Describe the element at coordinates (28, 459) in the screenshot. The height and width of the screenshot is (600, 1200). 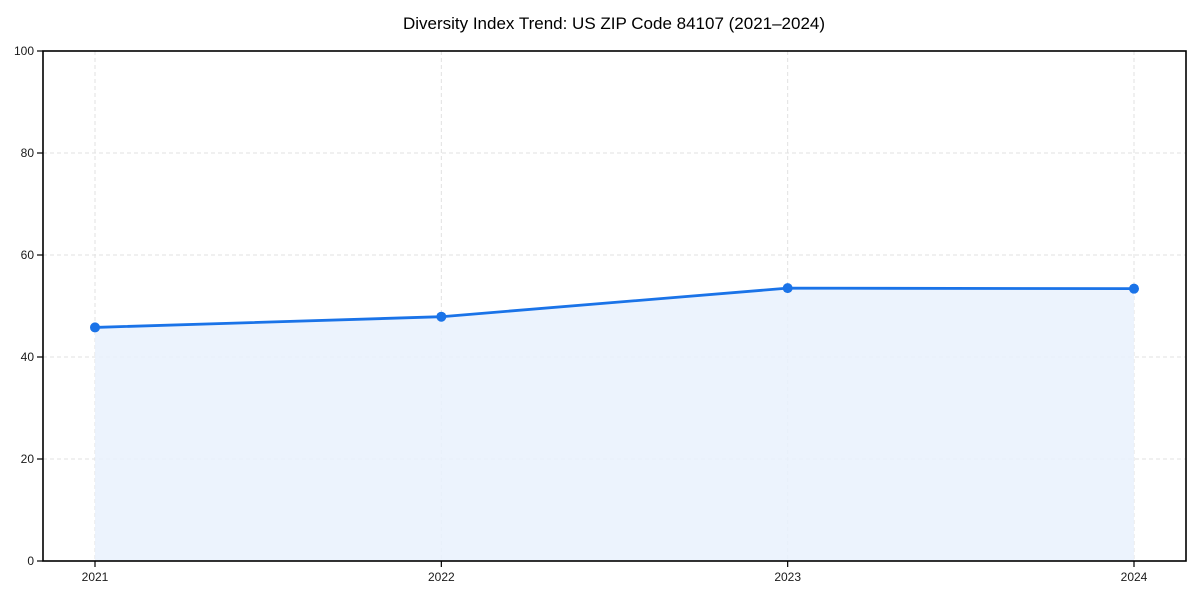
I see `y-tick-label: 20` at that location.